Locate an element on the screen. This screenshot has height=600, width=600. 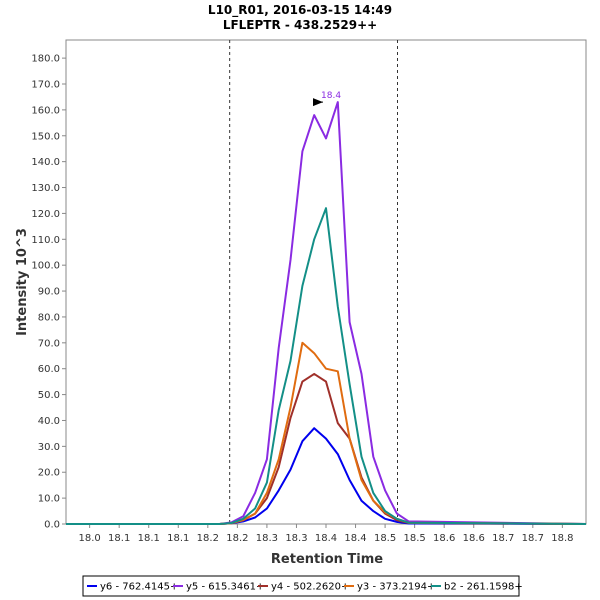
y-tick-label: 160.0 is located at coordinates (45, 110).